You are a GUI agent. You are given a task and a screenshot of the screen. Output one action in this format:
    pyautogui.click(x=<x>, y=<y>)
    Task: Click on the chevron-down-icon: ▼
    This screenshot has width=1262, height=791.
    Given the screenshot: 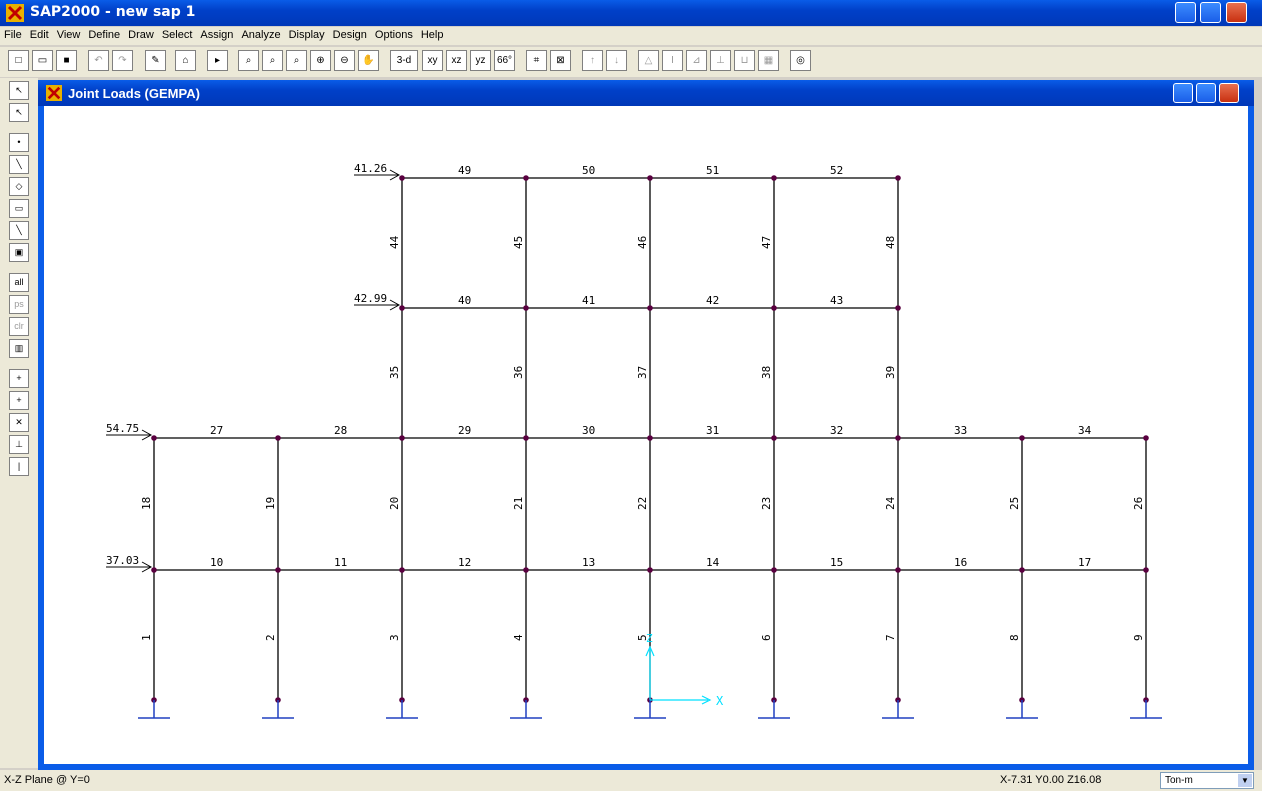 What is the action you would take?
    pyautogui.click(x=1245, y=780)
    